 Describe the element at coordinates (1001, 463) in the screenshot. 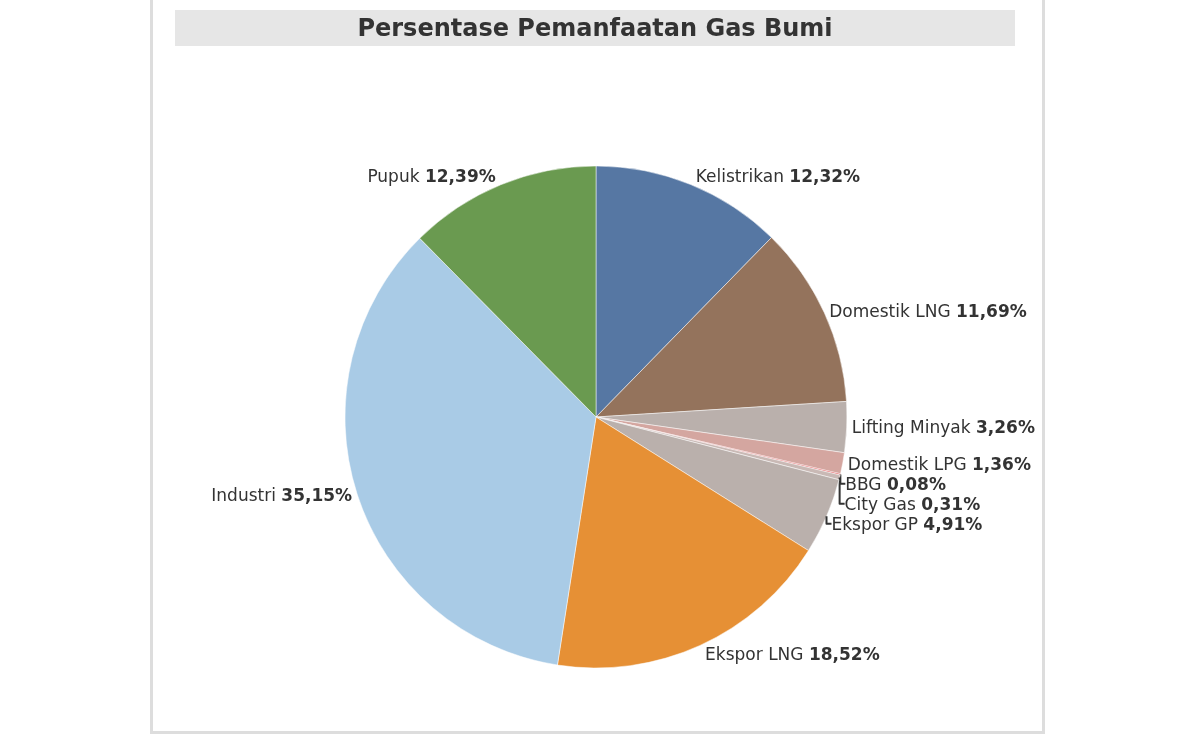

I see `data-label: 1,36%` at that location.